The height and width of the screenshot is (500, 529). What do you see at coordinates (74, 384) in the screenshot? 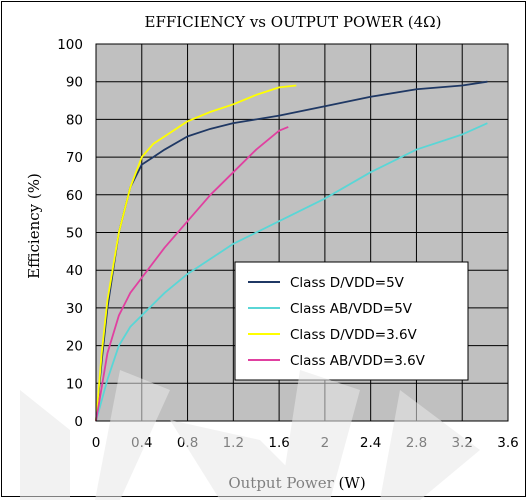
I see `y-tick-label: 10` at bounding box center [74, 384].